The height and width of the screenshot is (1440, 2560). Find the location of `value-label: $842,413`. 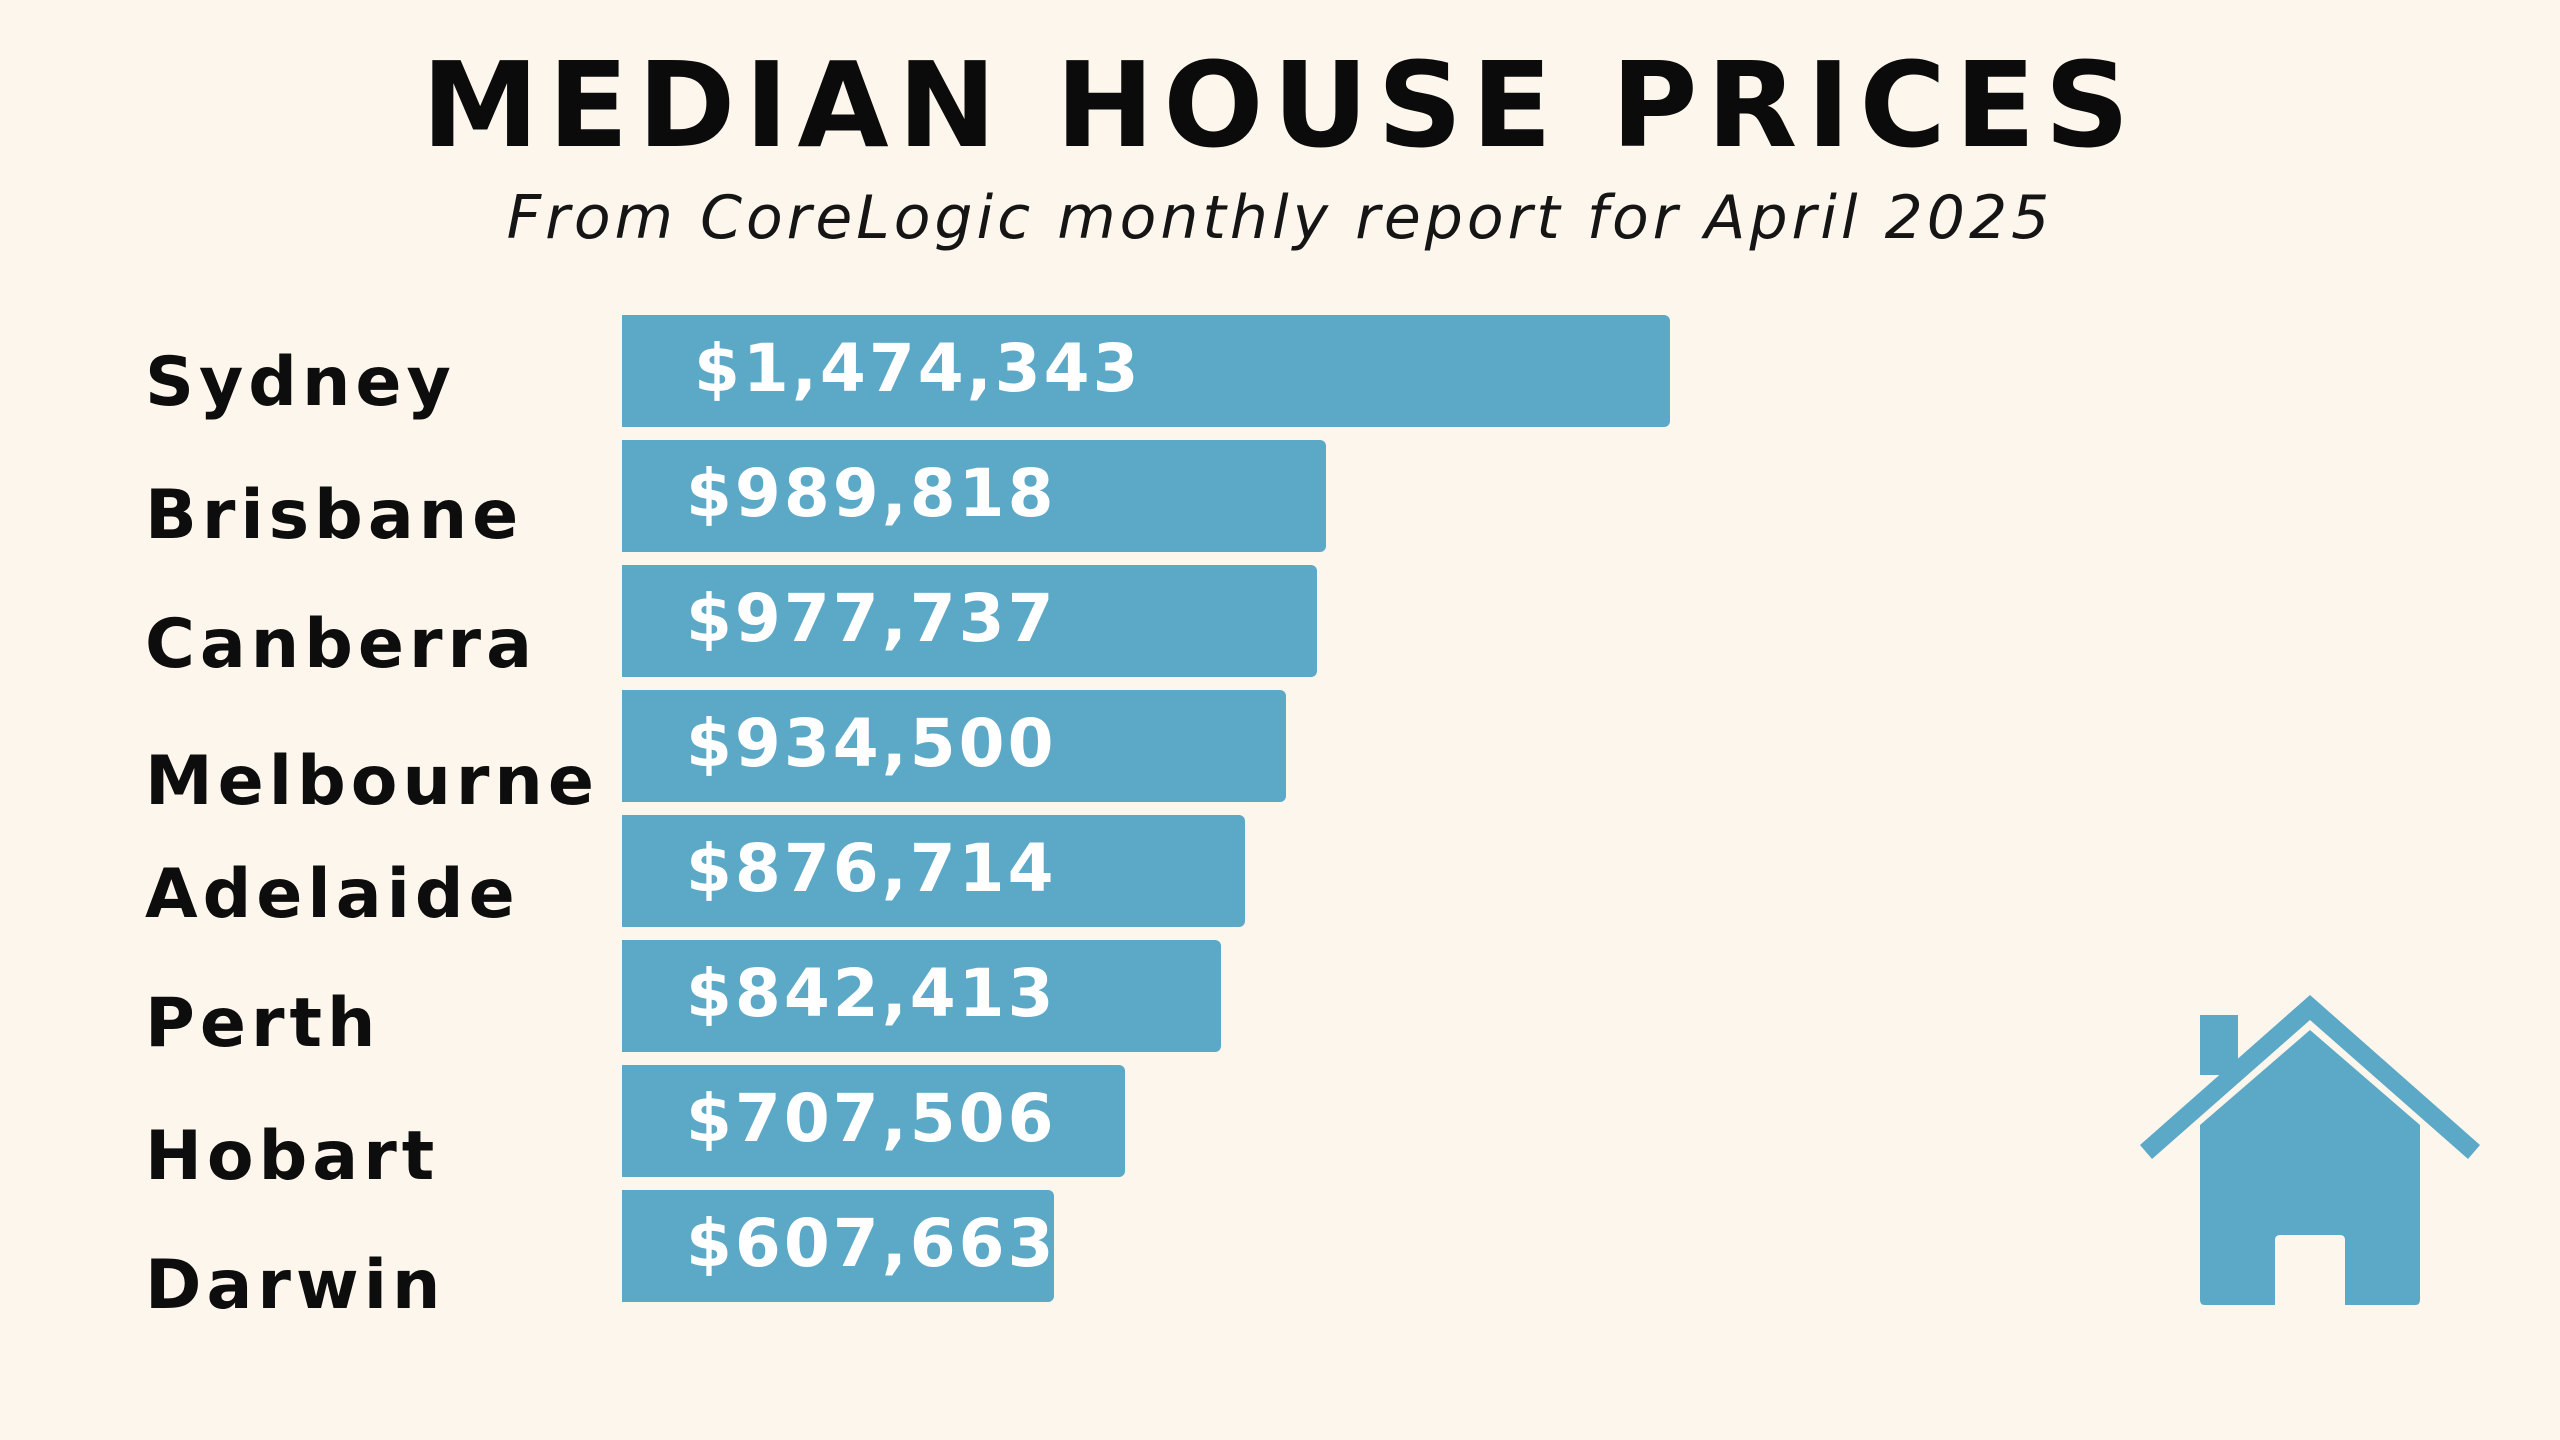

value-label: $842,413 is located at coordinates (871, 993).